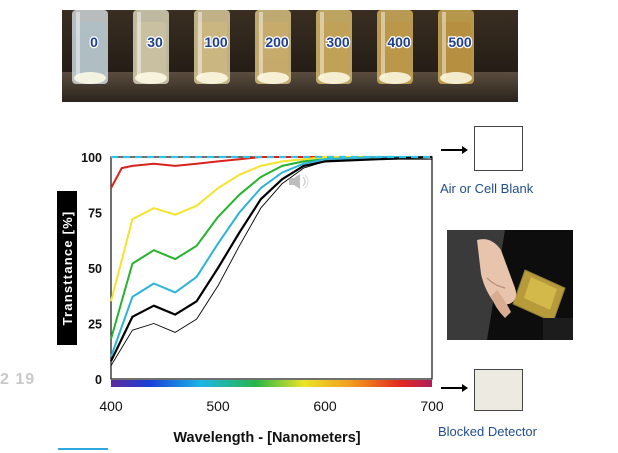  What do you see at coordinates (83, 449) in the screenshot?
I see `bottom-accent-line` at bounding box center [83, 449].